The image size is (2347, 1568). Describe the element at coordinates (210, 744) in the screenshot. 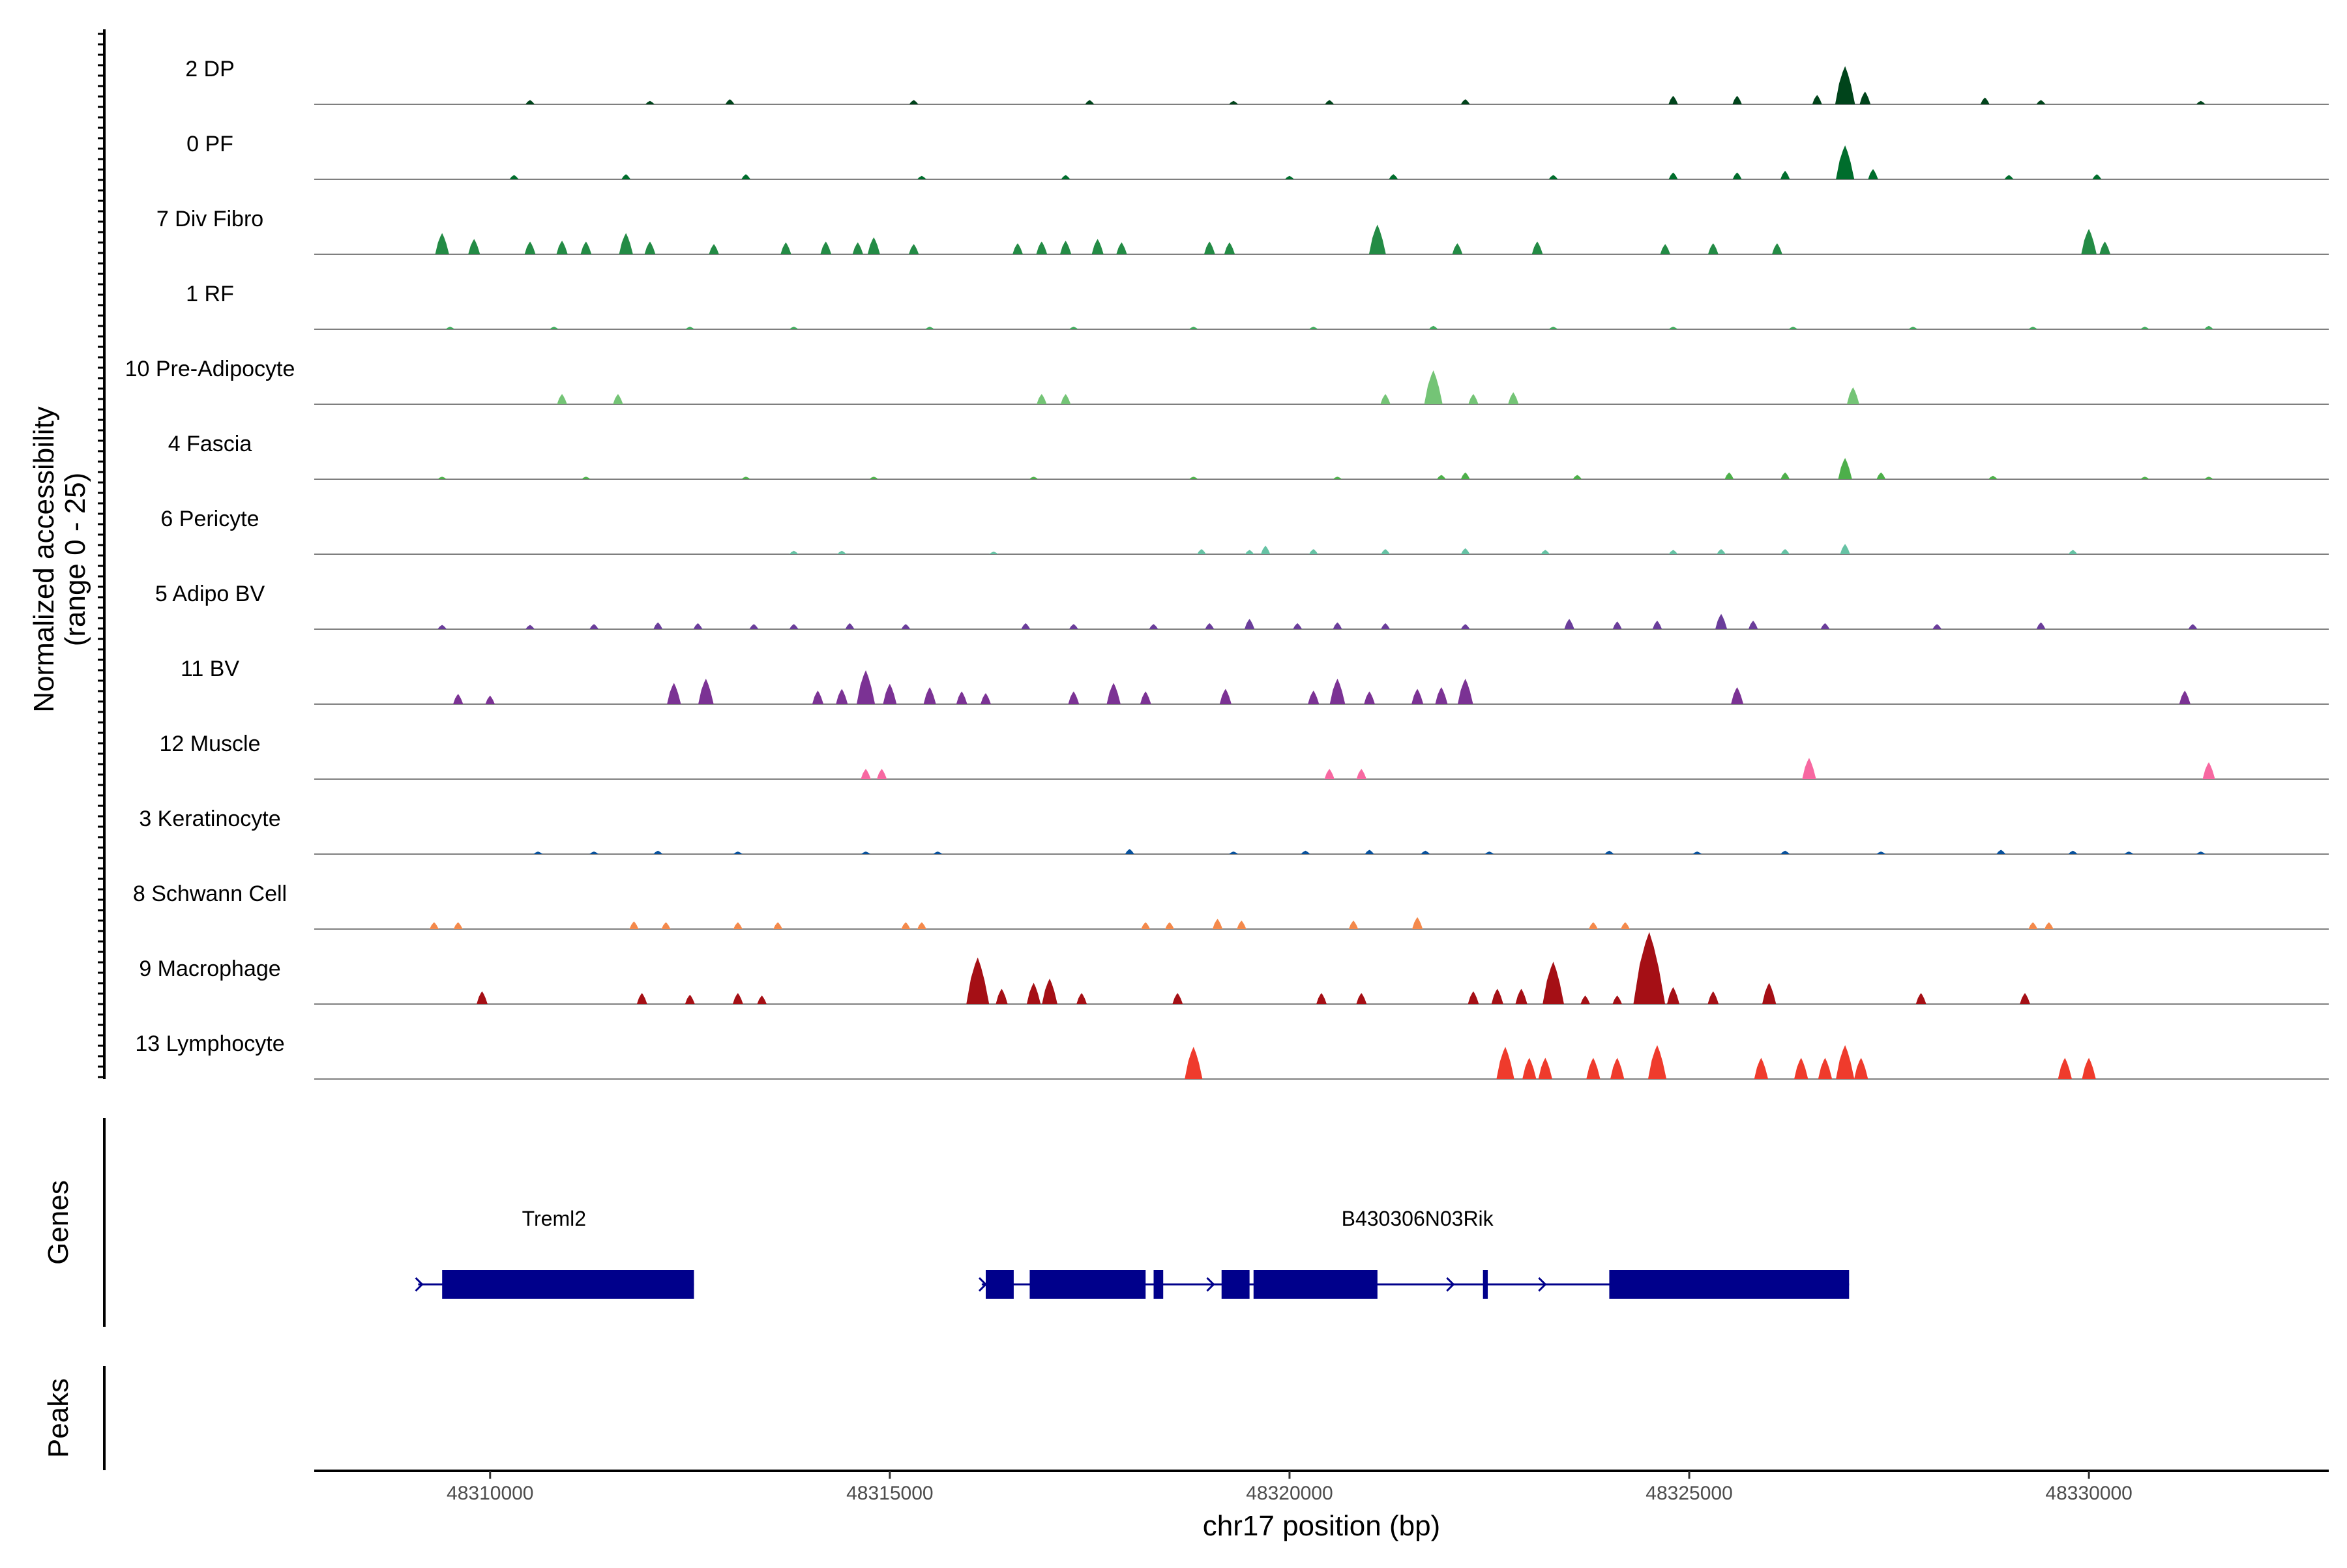

I see `track-label: 12 Muscle` at that location.